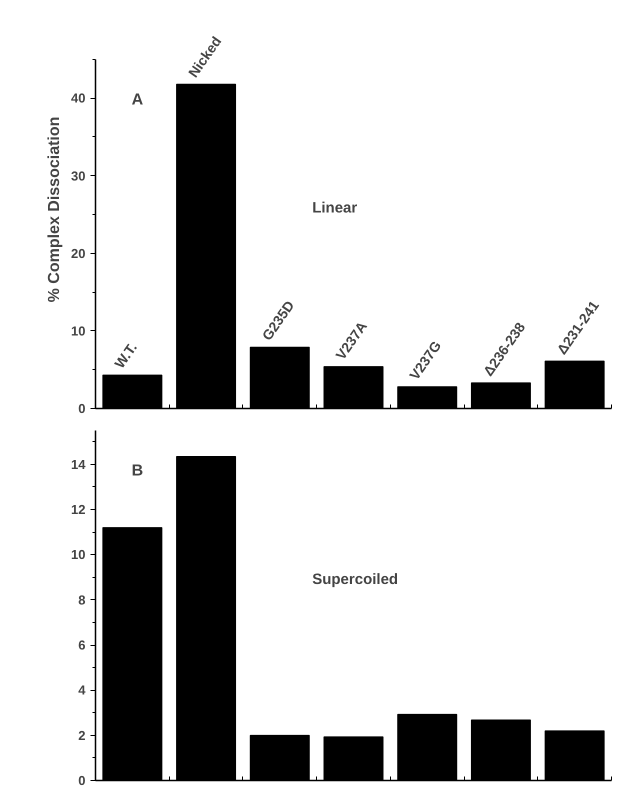  I want to click on annotation: Supercoiled, so click(355, 579).